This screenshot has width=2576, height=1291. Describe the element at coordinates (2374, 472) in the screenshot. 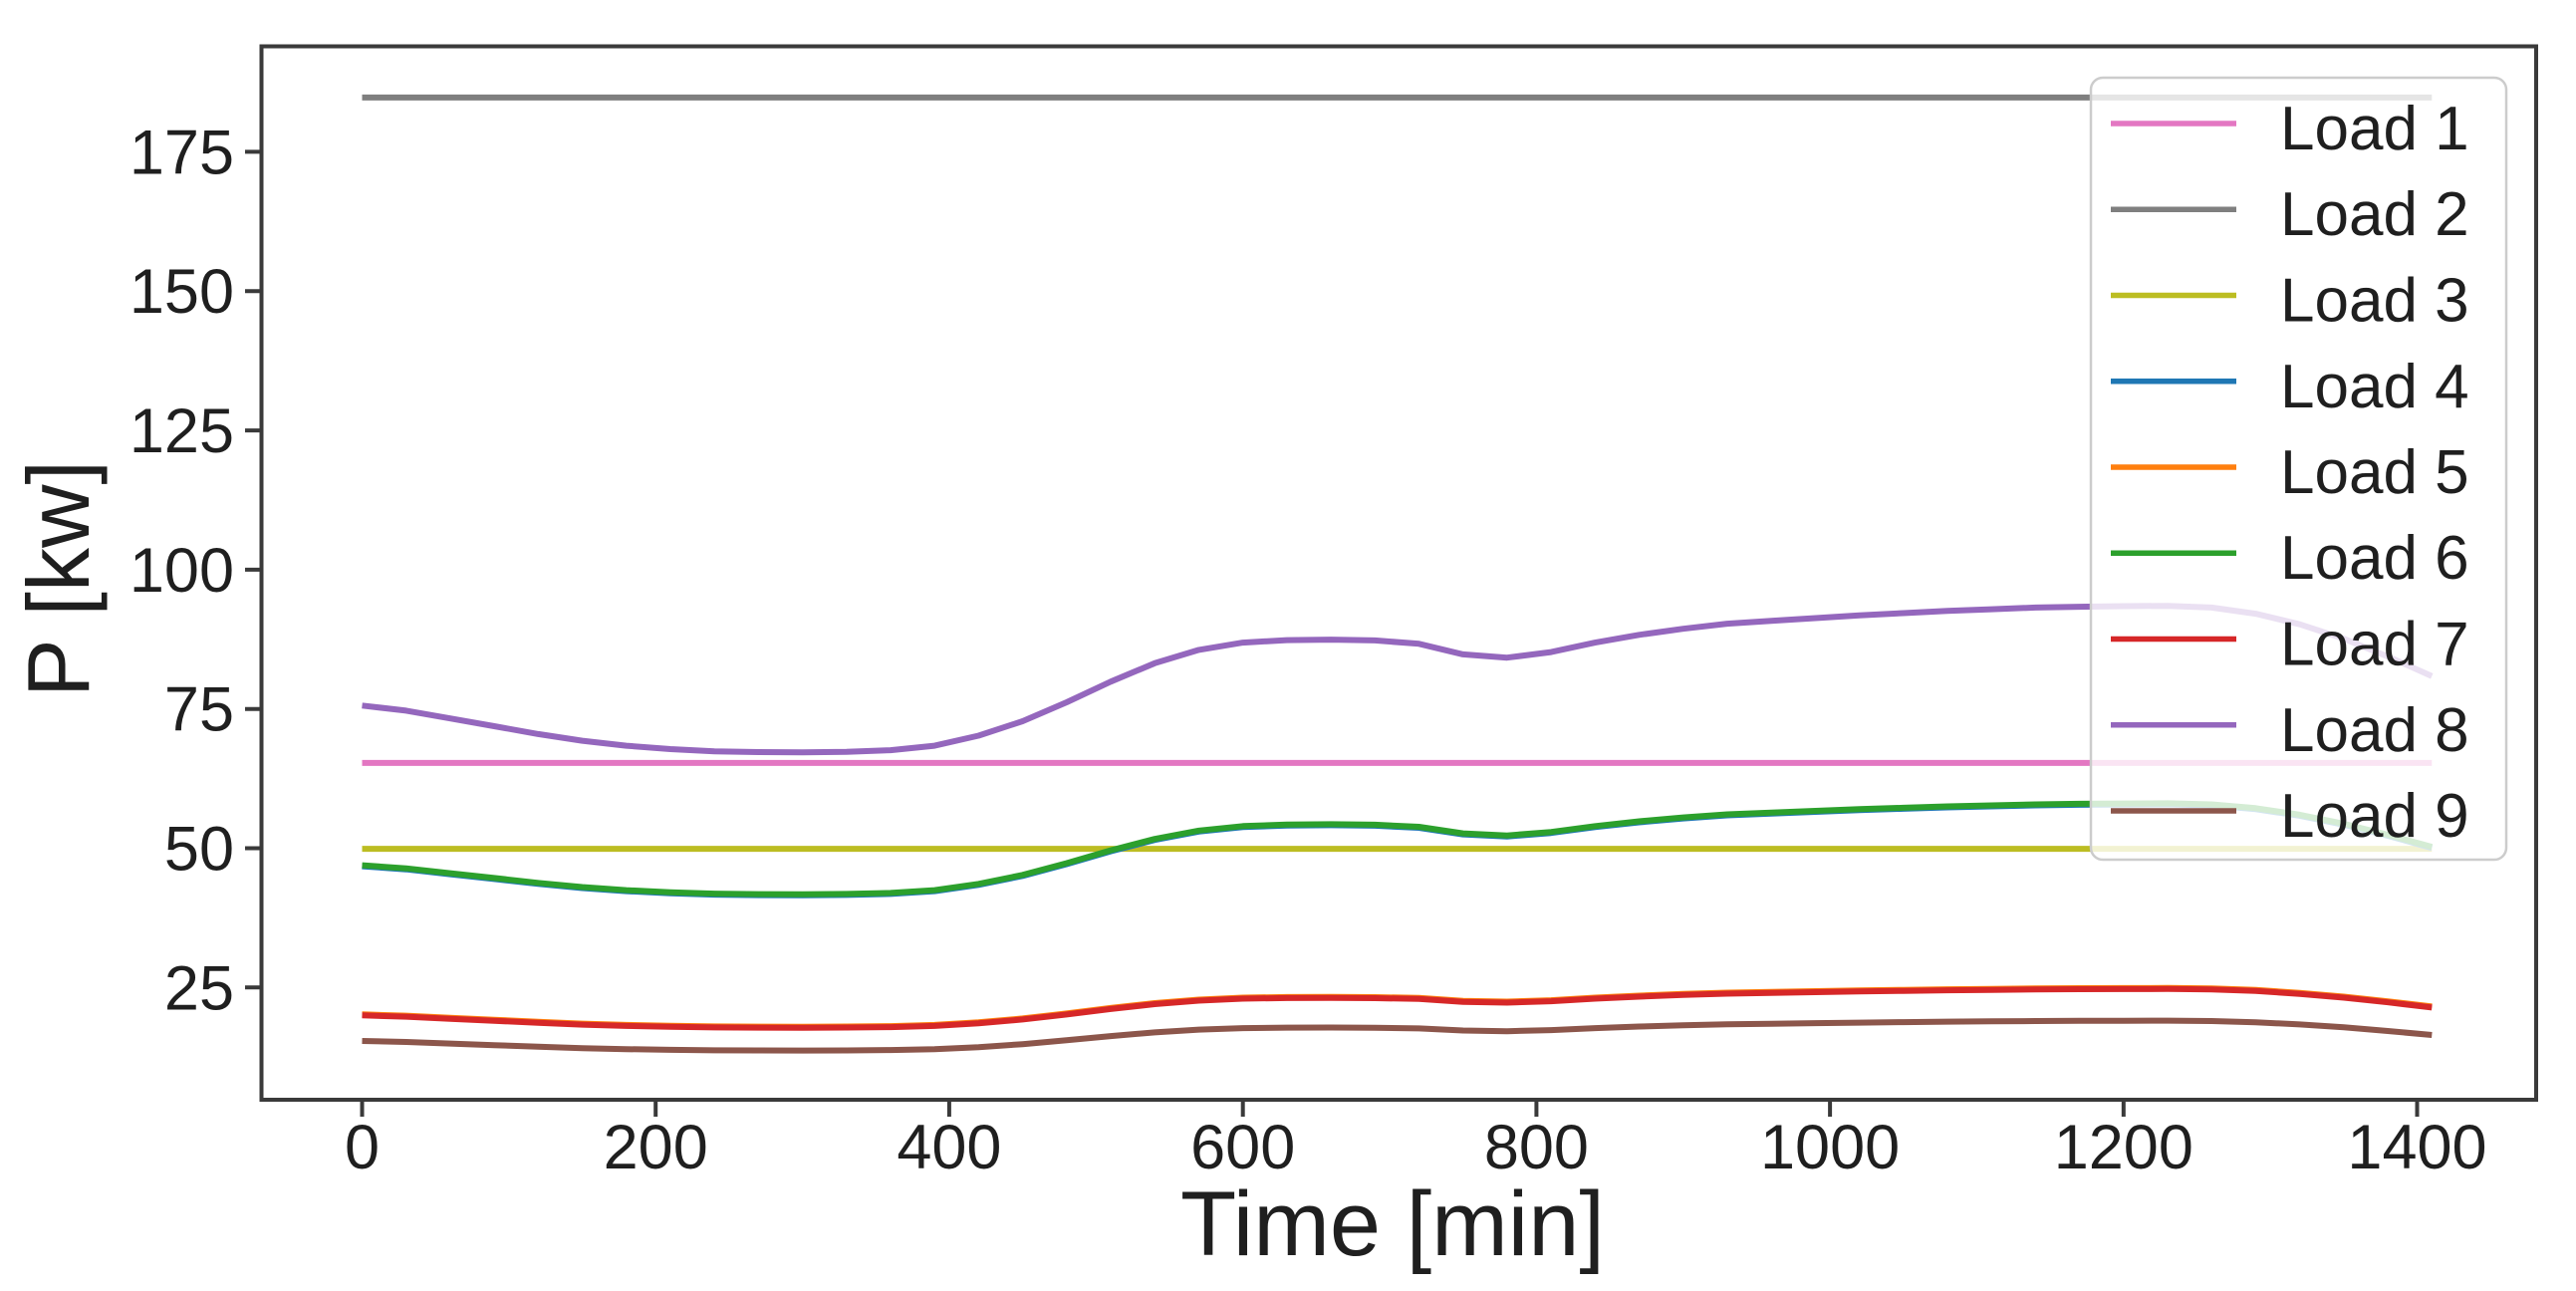

I see `svg-text: Load 5` at that location.